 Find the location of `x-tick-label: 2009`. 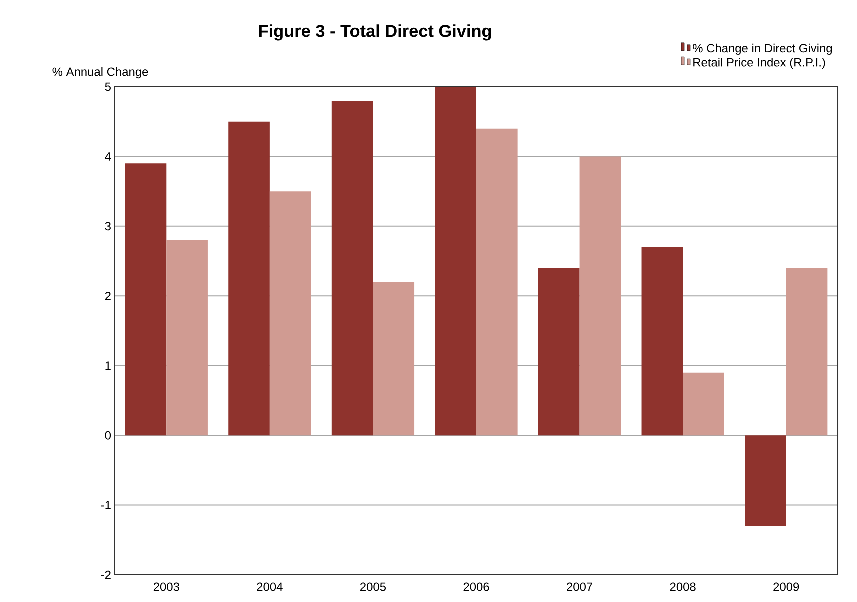

x-tick-label: 2009 is located at coordinates (787, 587).